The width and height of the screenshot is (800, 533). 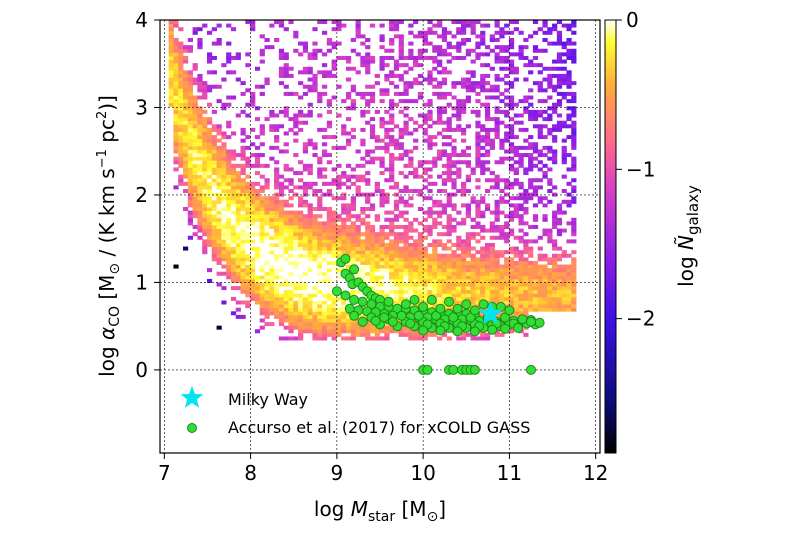 What do you see at coordinates (422, 473) in the screenshot?
I see `x-tick-label: 10` at bounding box center [422, 473].